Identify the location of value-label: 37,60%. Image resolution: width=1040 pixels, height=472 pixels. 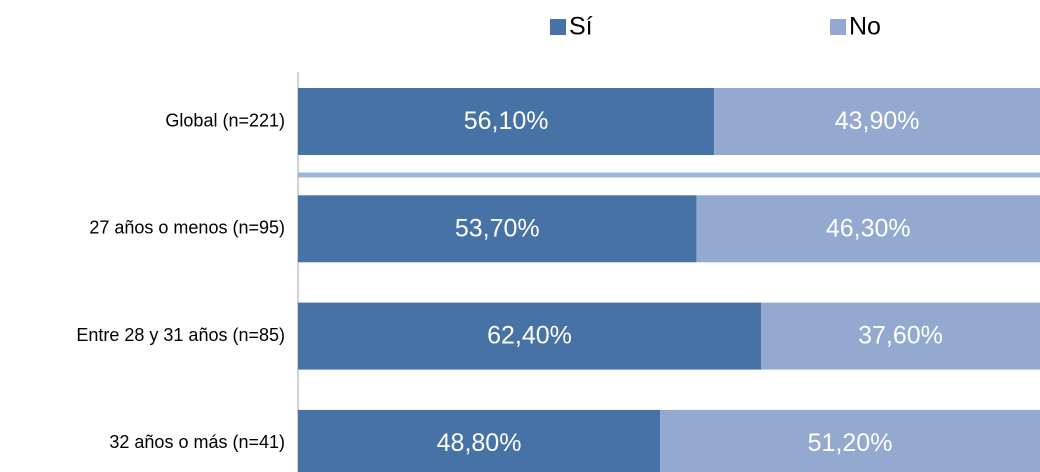
(900, 336).